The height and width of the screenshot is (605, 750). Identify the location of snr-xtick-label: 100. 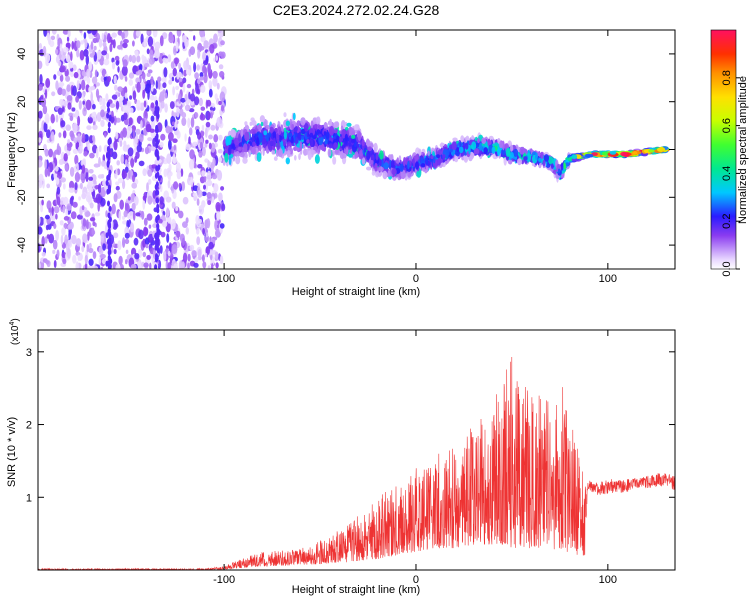
(608, 580).